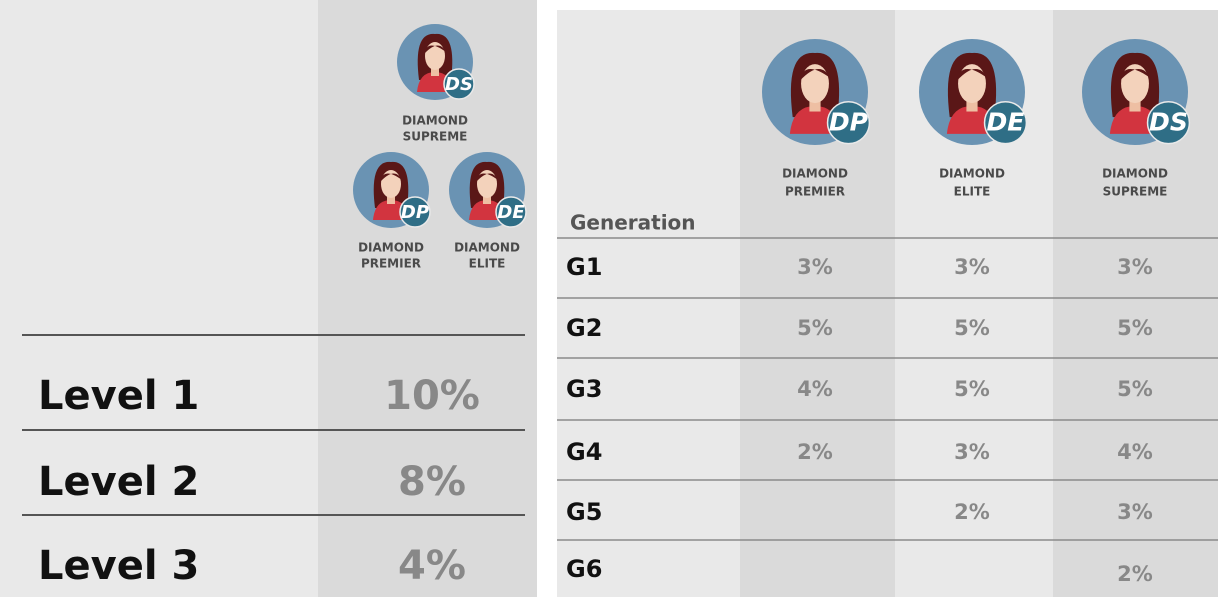 This screenshot has width=1218, height=597. Describe the element at coordinates (584, 452) in the screenshot. I see `generation-label: G4` at that location.